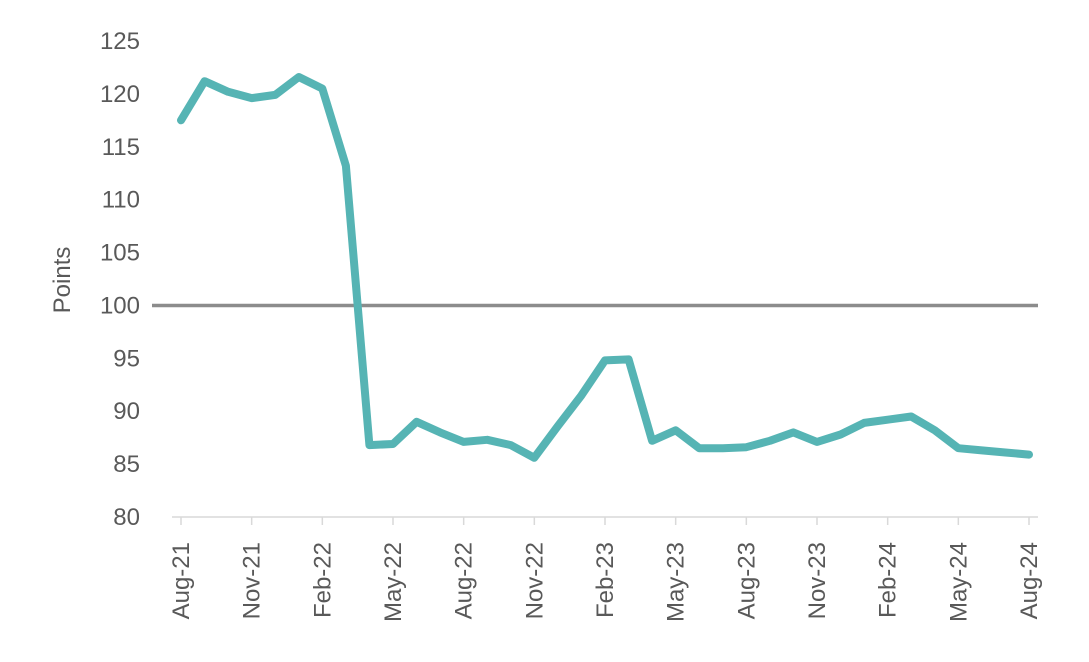  I want to click on y-tick-label: 125, so click(120, 41).